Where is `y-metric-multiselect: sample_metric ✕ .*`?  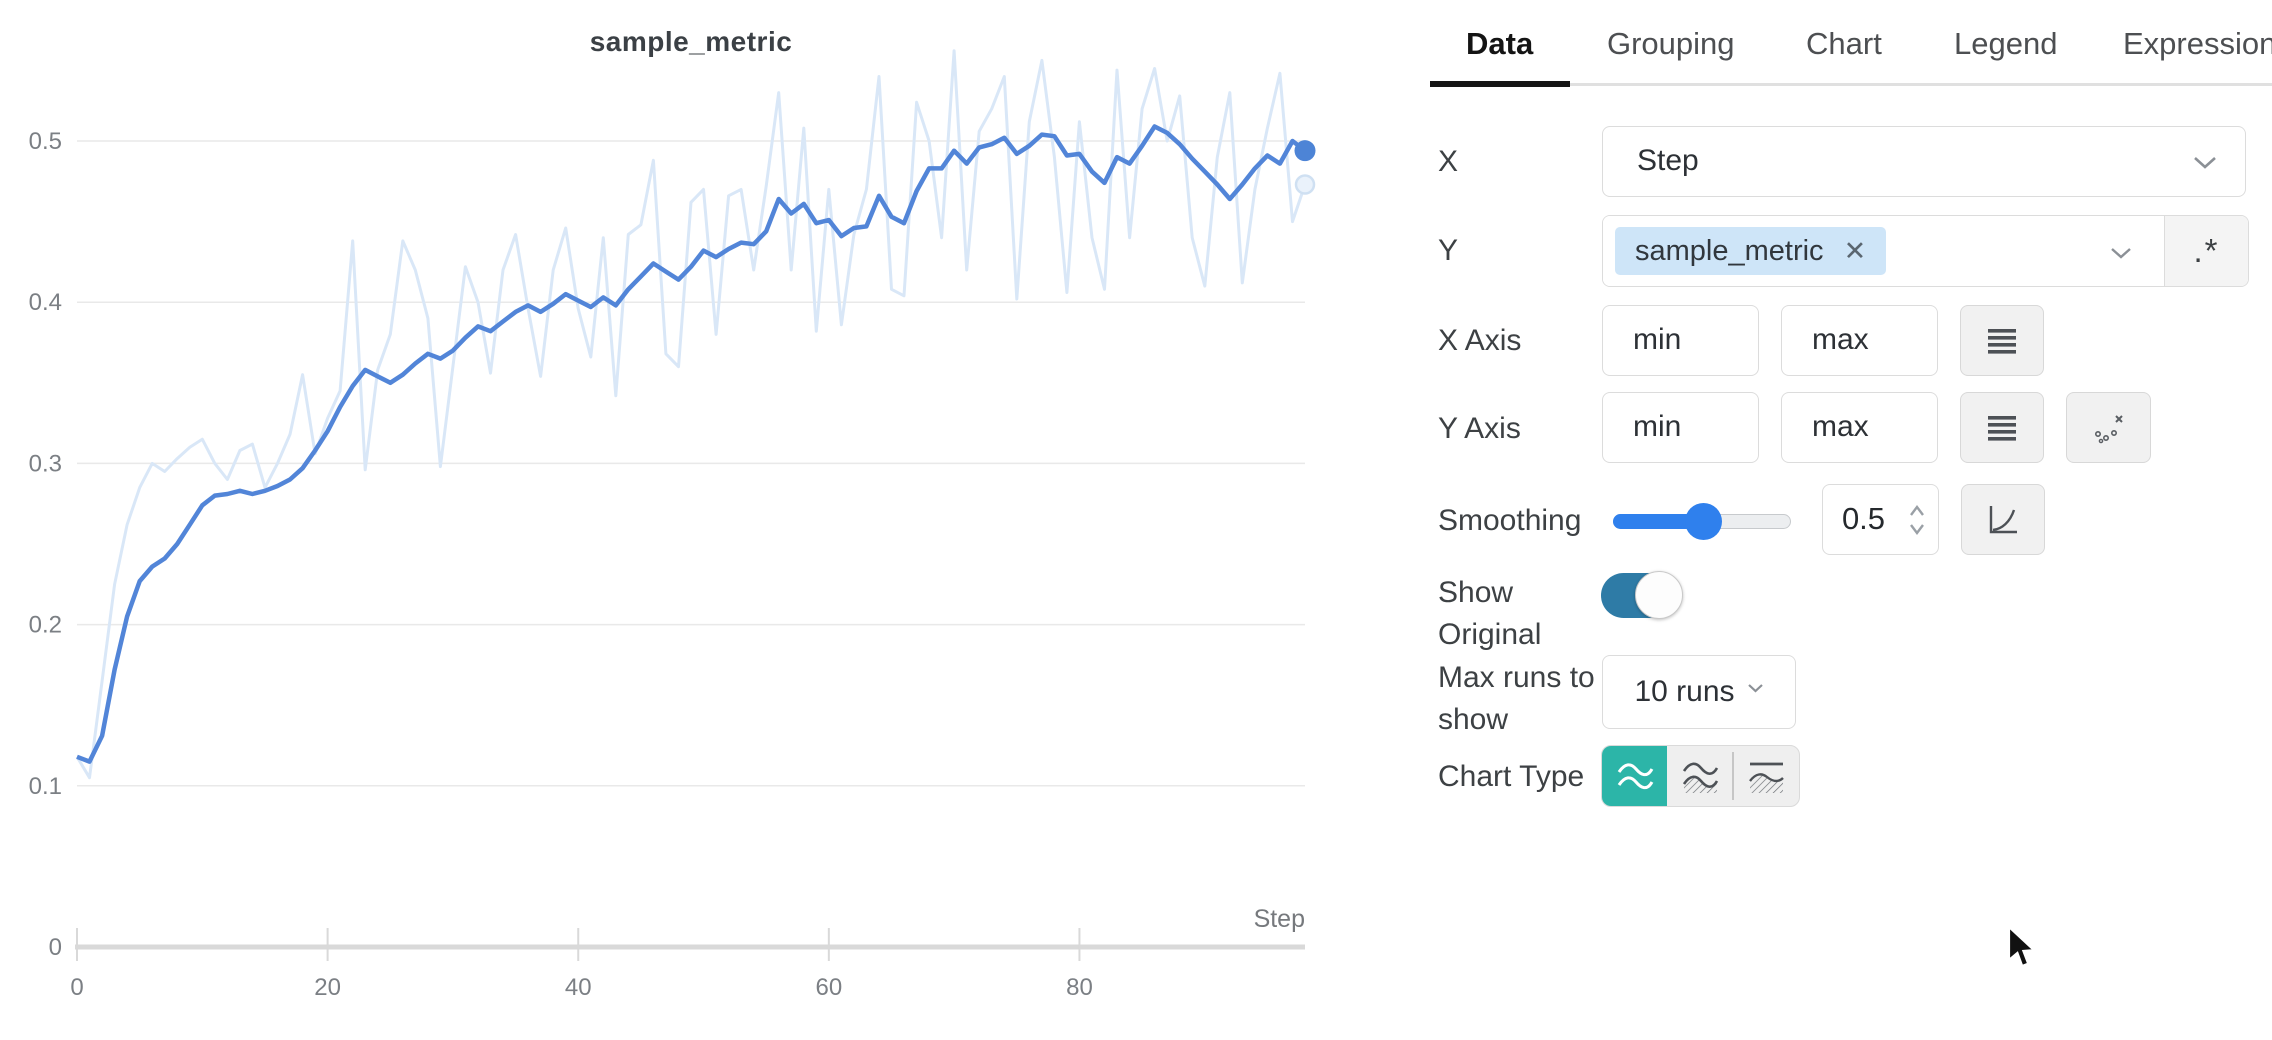
y-metric-multiselect: sample_metric ✕ .* is located at coordinates (1925, 251).